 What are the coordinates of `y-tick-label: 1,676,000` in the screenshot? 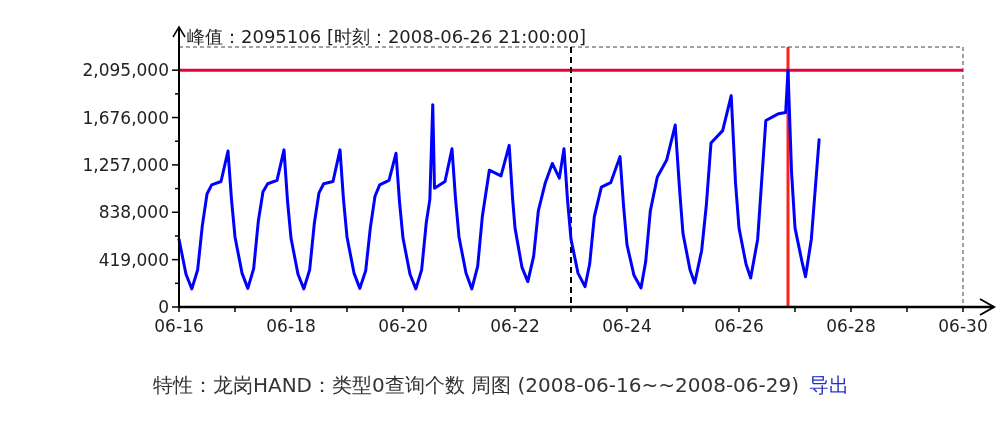 It's located at (125, 117).